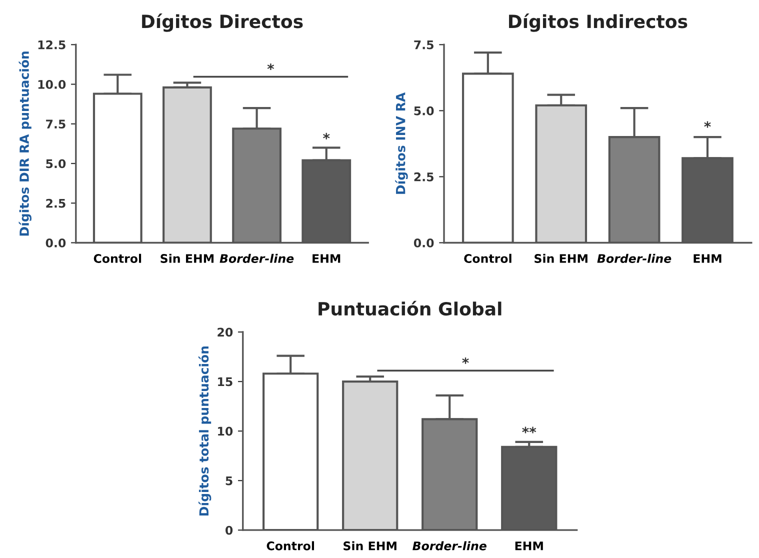 The width and height of the screenshot is (759, 558). Describe the element at coordinates (225, 431) in the screenshot. I see `y-tick-label: 10` at that location.